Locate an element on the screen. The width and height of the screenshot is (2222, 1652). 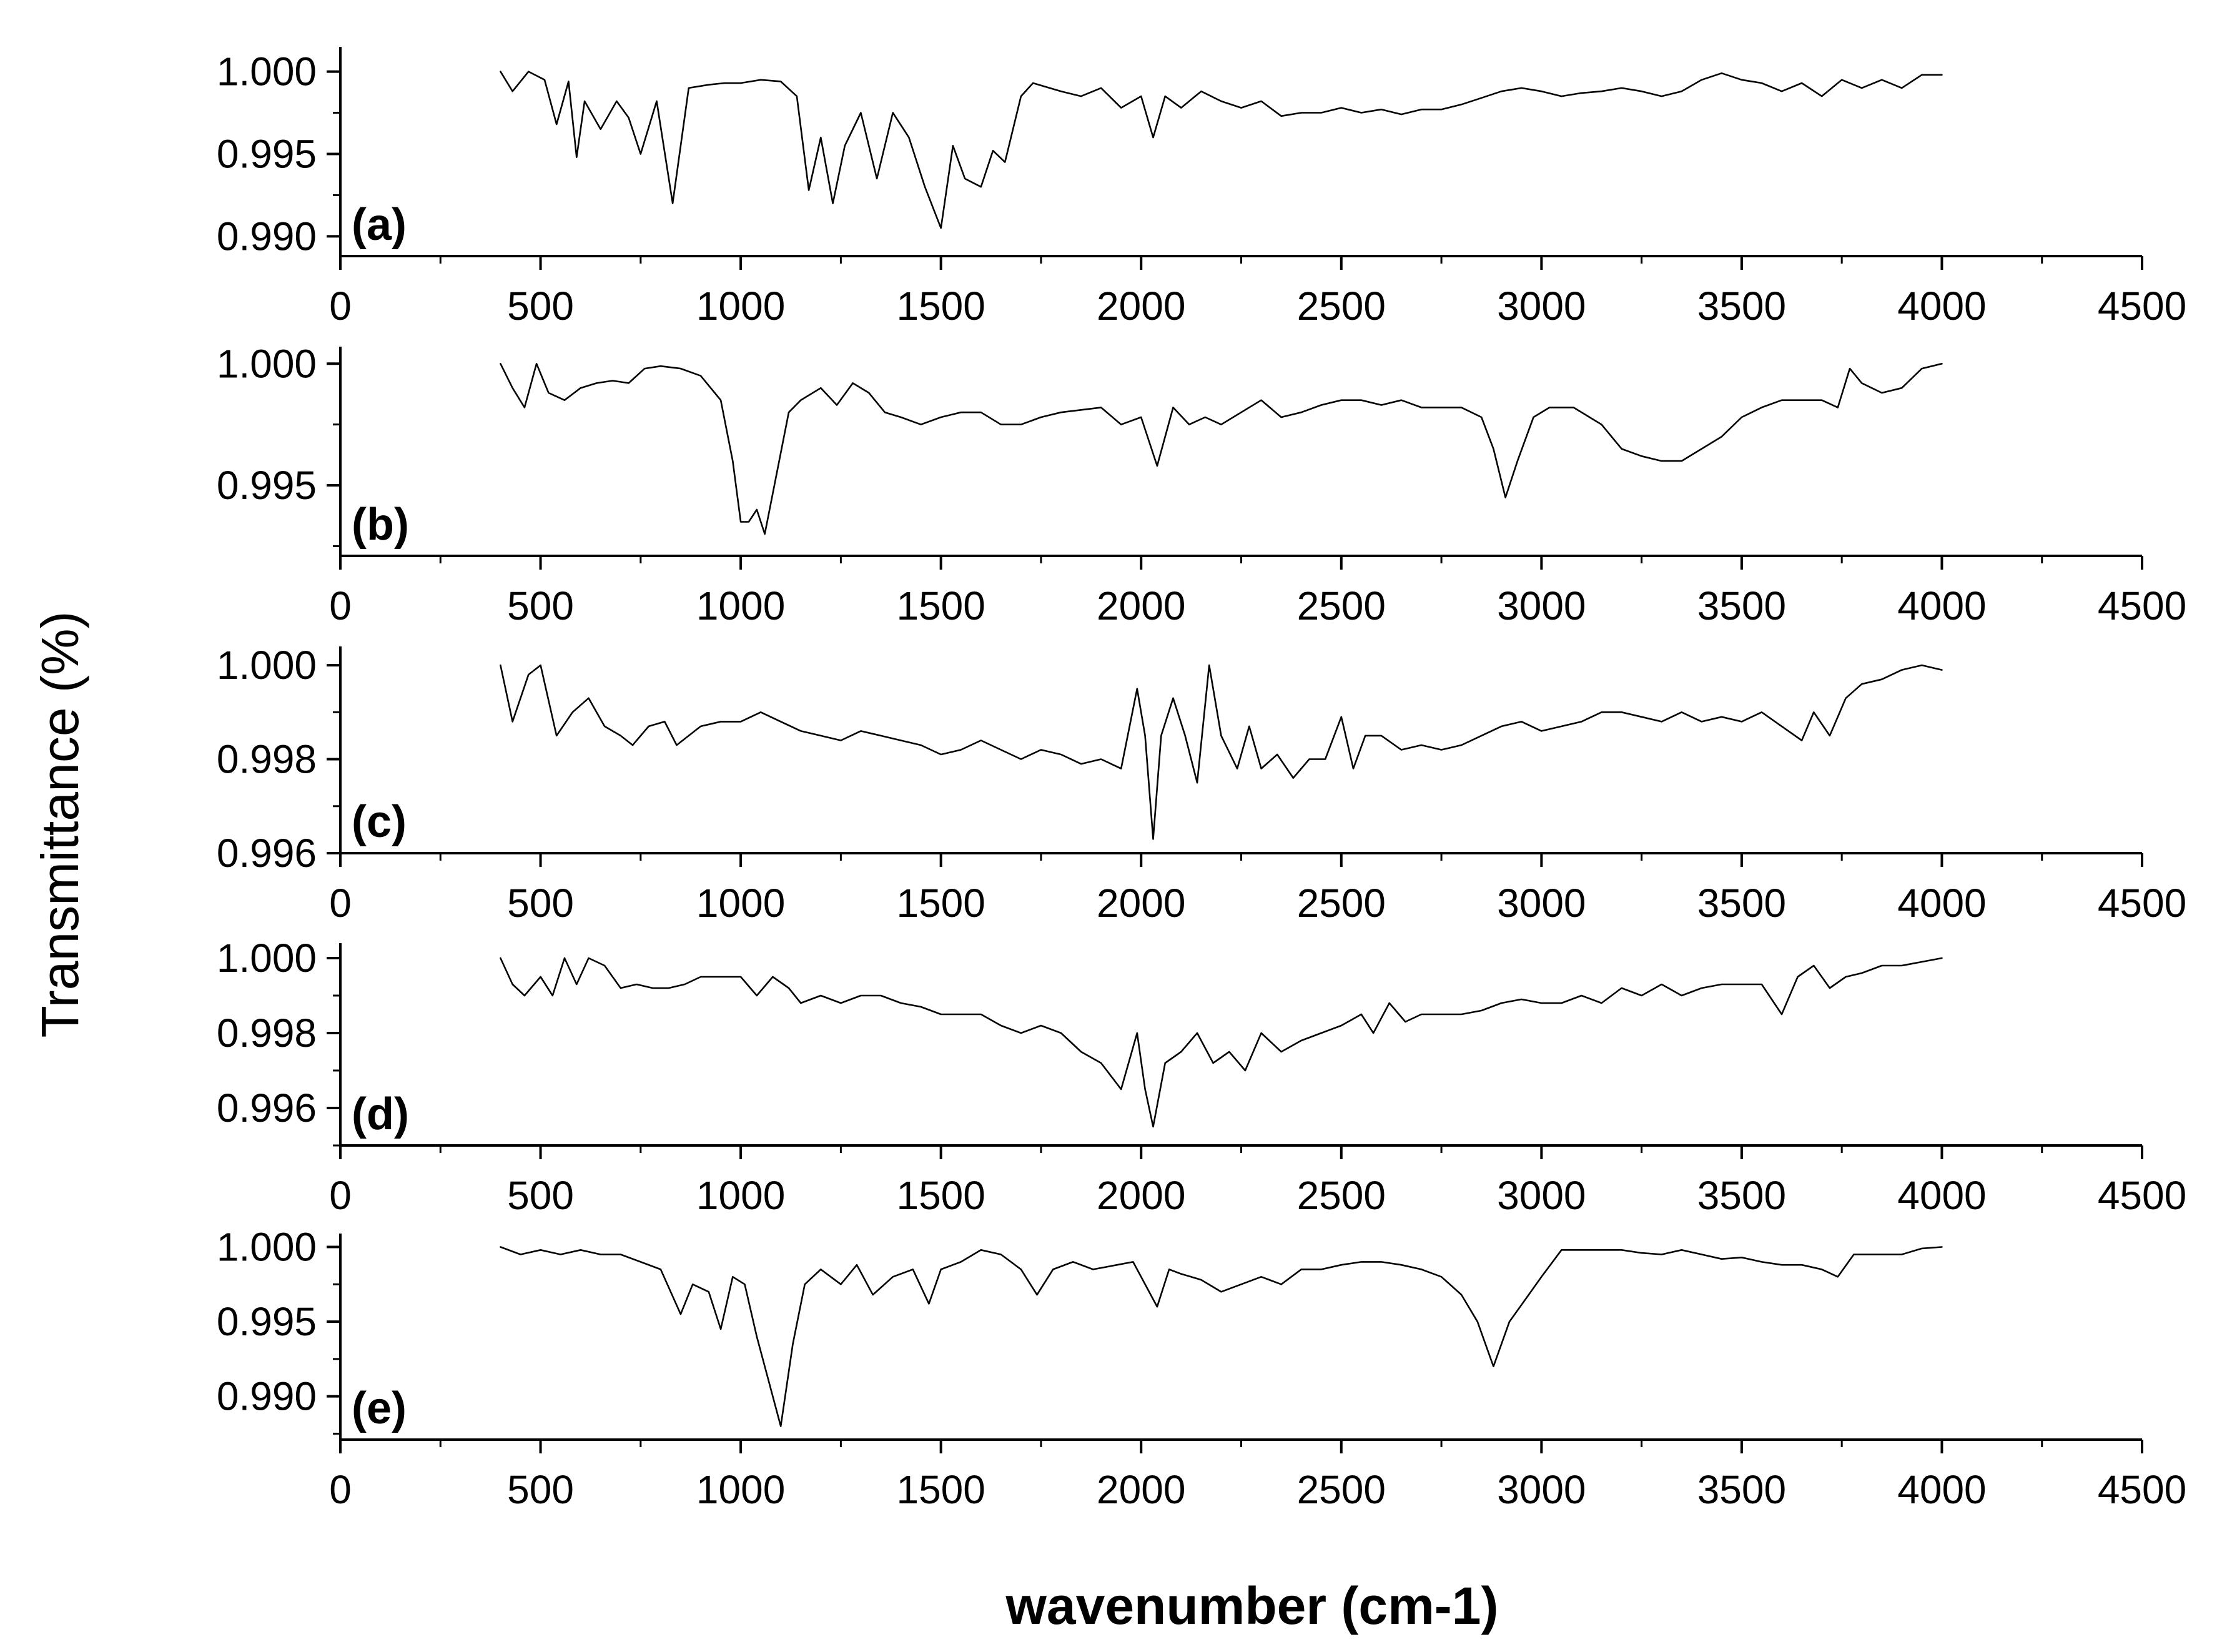
y-tick-label-d-2: 1.000 is located at coordinates (267, 958).